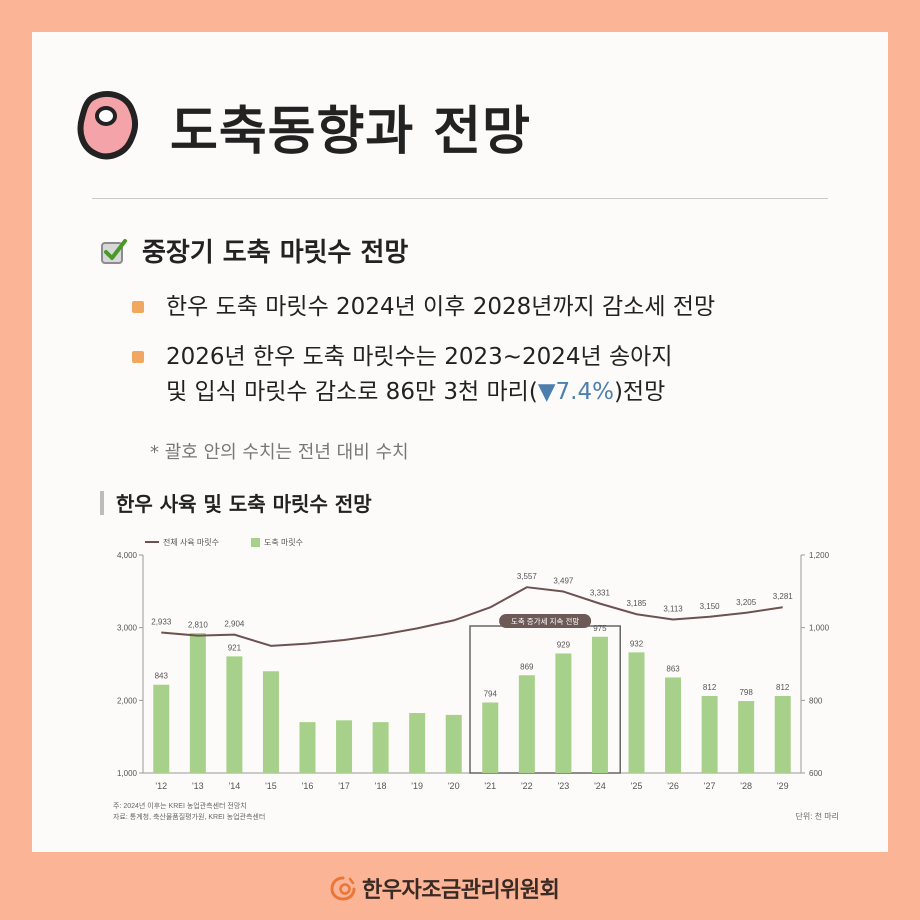 The height and width of the screenshot is (920, 920). I want to click on x-tick-label: '16, so click(308, 786).